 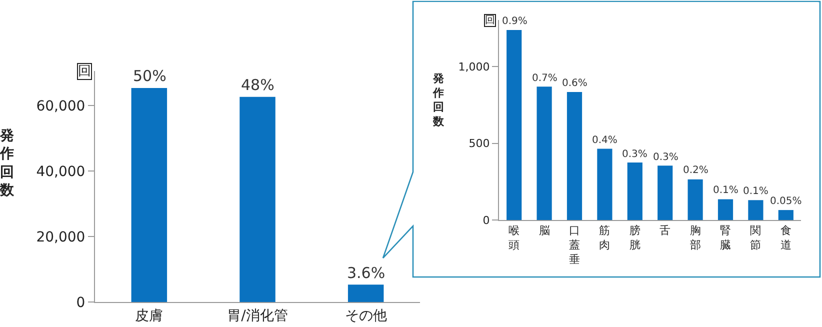 What do you see at coordinates (604, 238) in the screenshot?
I see `x-tick-label: 筋肉` at bounding box center [604, 238].